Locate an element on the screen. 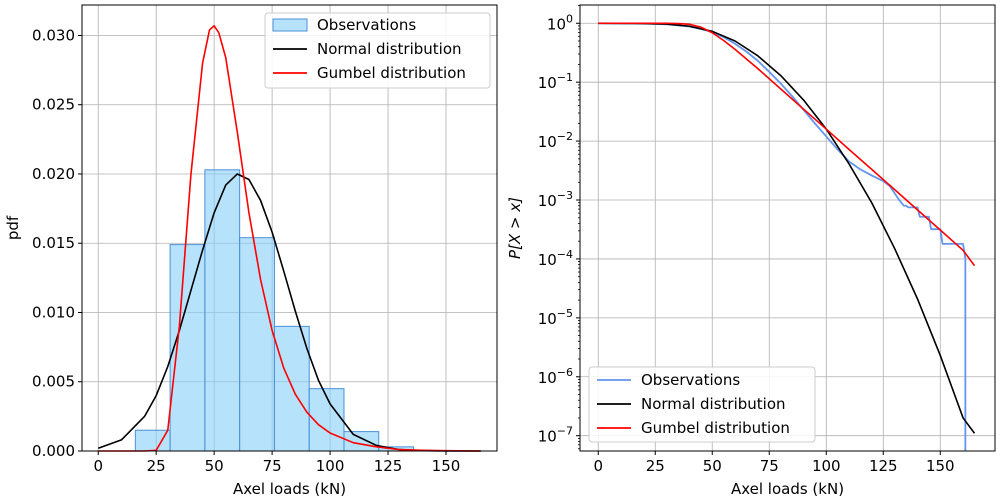 The image size is (1000, 500). legend-swatch-observations is located at coordinates (290, 25).